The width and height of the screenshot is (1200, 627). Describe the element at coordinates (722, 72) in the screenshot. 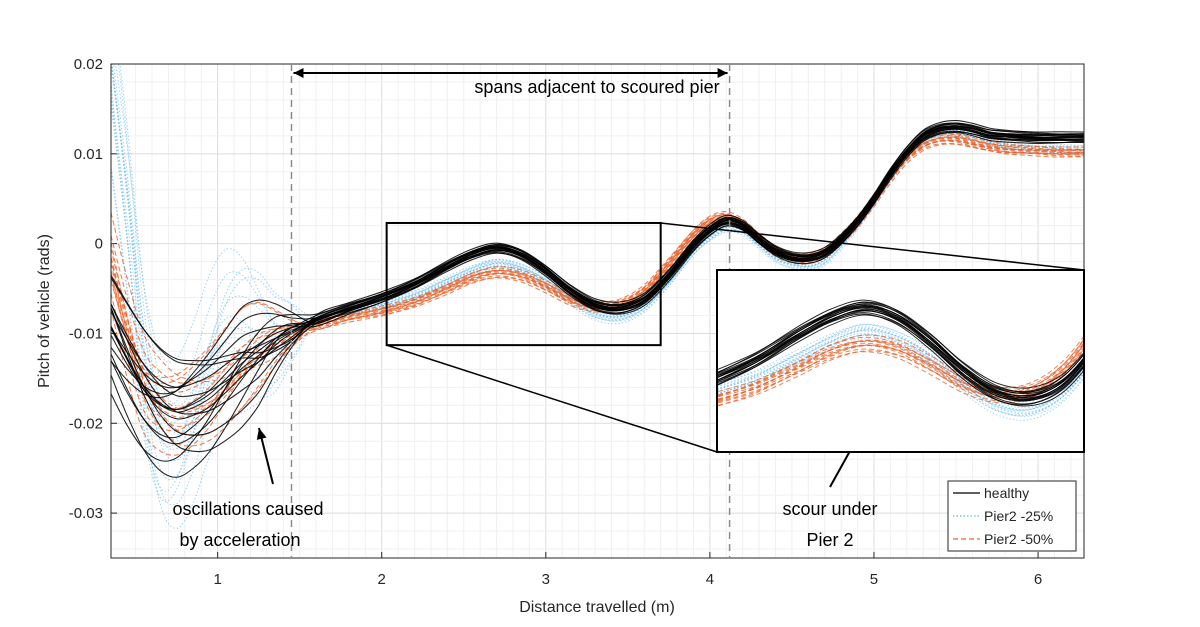

I see `span-arrow-head-right` at that location.